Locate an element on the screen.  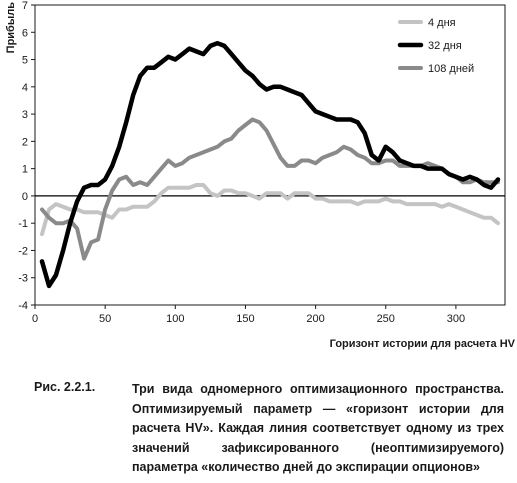
y-axis-label: Прибыль is located at coordinates (11, 28).